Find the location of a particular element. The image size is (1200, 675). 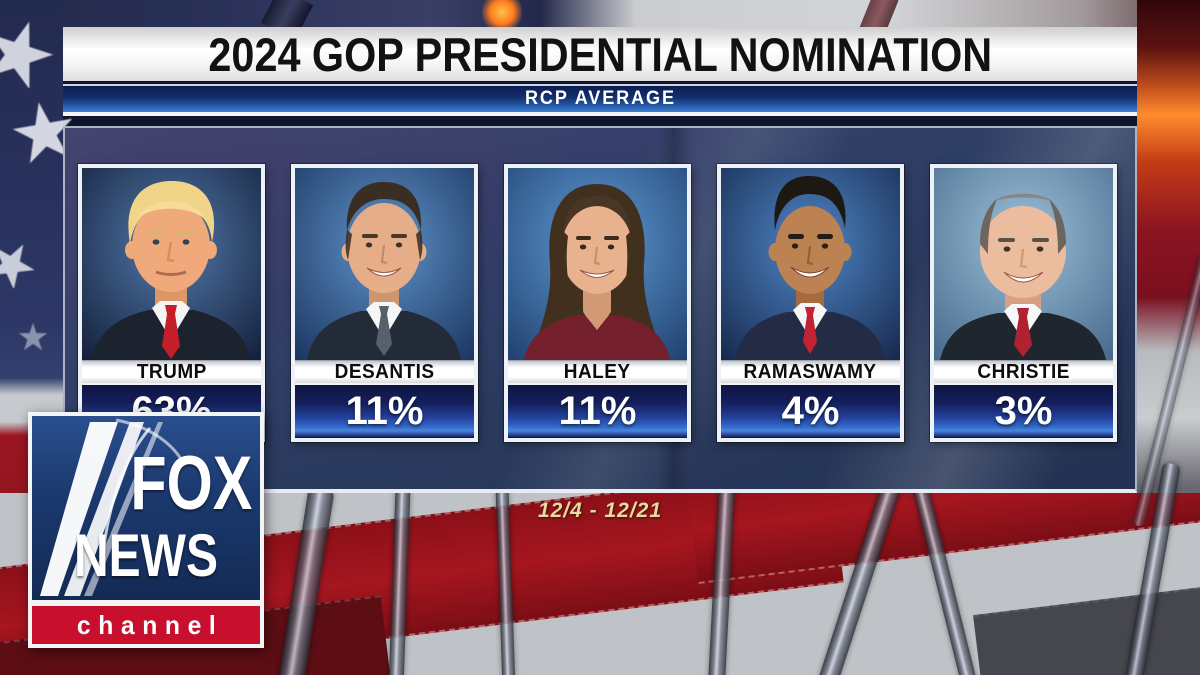

candidate-name: TRUMP is located at coordinates (171, 371).